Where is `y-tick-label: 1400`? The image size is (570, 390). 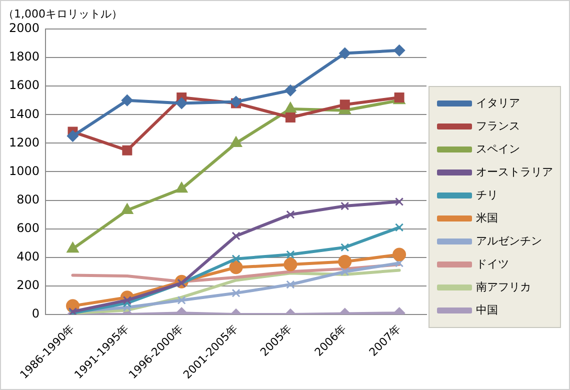 y-tick-label: 1400 is located at coordinates (24, 113).